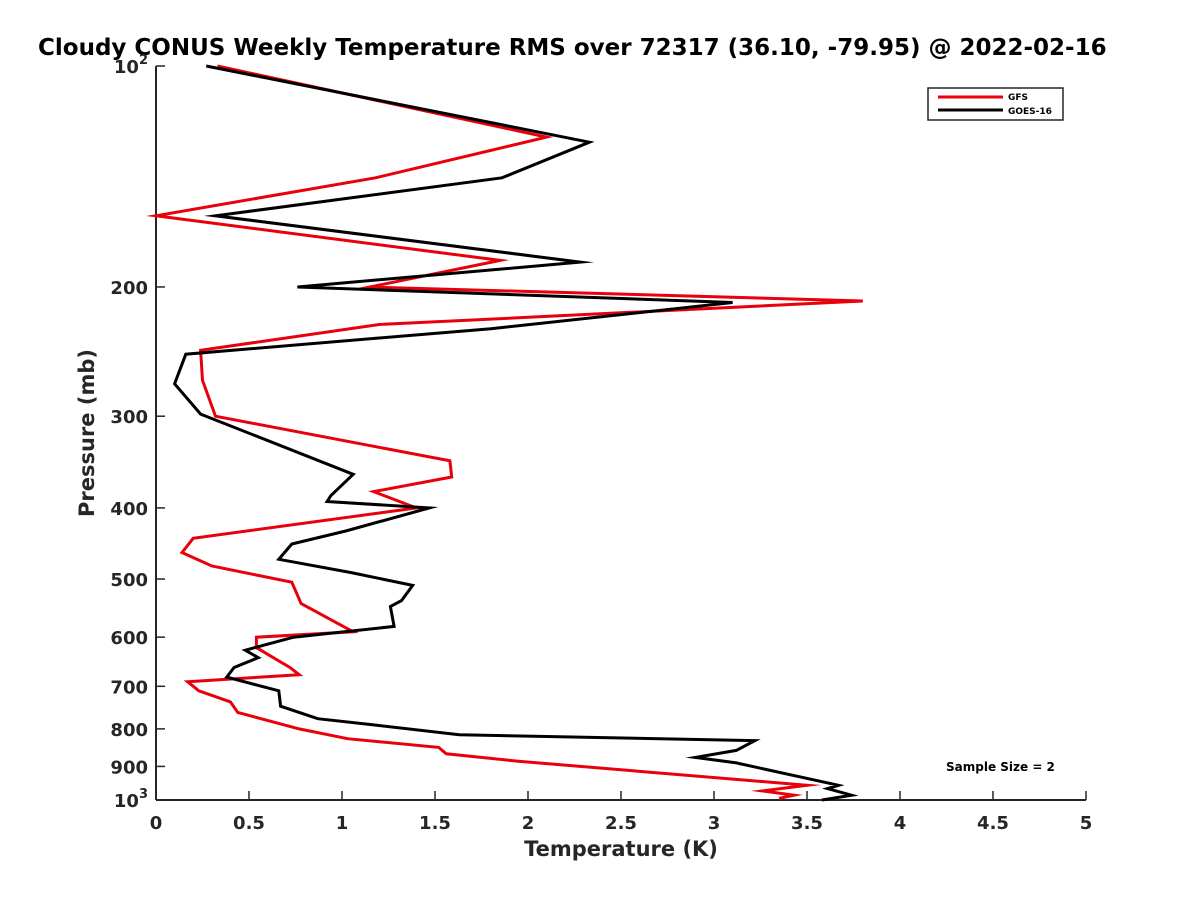 The image size is (1200, 900). I want to click on y-tick-label: 10³, so click(131, 799).